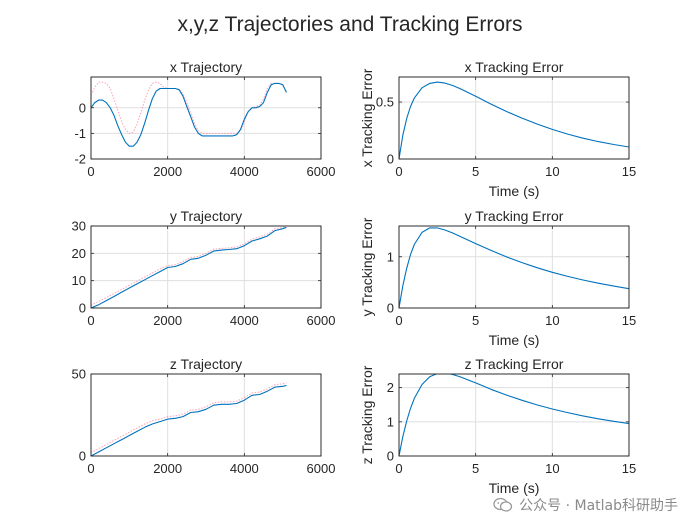 The width and height of the screenshot is (700, 525). What do you see at coordinates (503, 504) in the screenshot?
I see `wechat-icon` at bounding box center [503, 504].